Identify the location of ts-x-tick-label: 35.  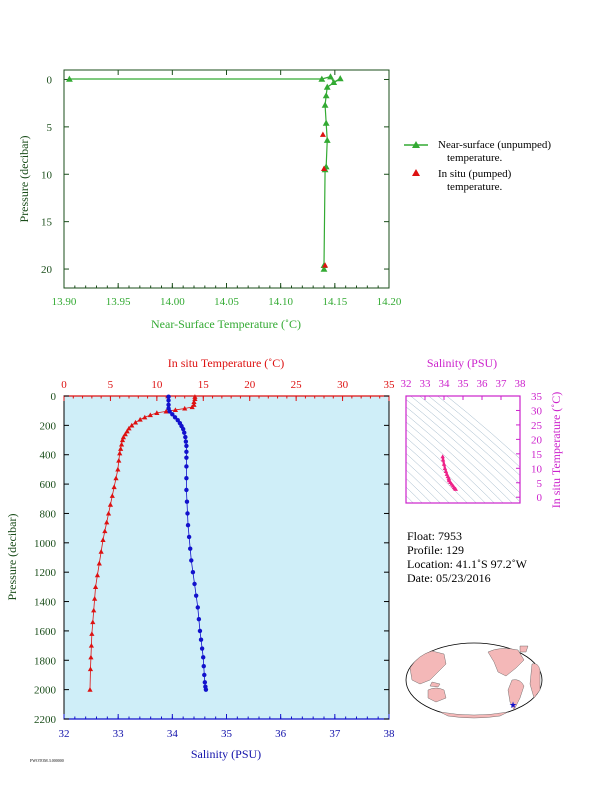
(464, 384).